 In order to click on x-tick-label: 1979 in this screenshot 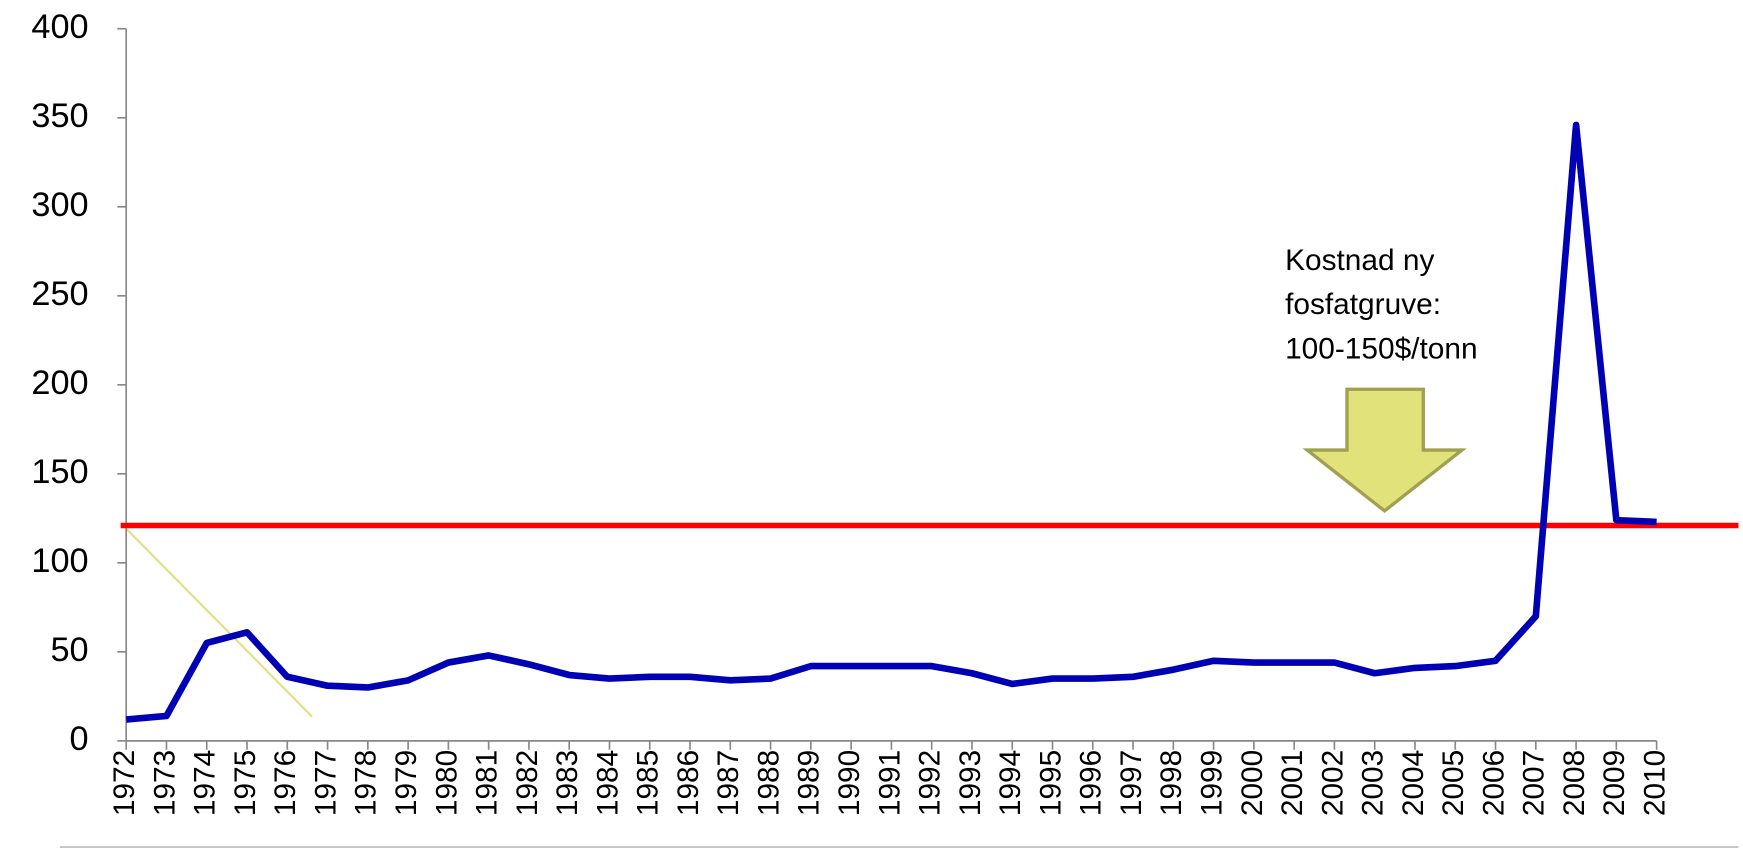, I will do `click(406, 783)`.